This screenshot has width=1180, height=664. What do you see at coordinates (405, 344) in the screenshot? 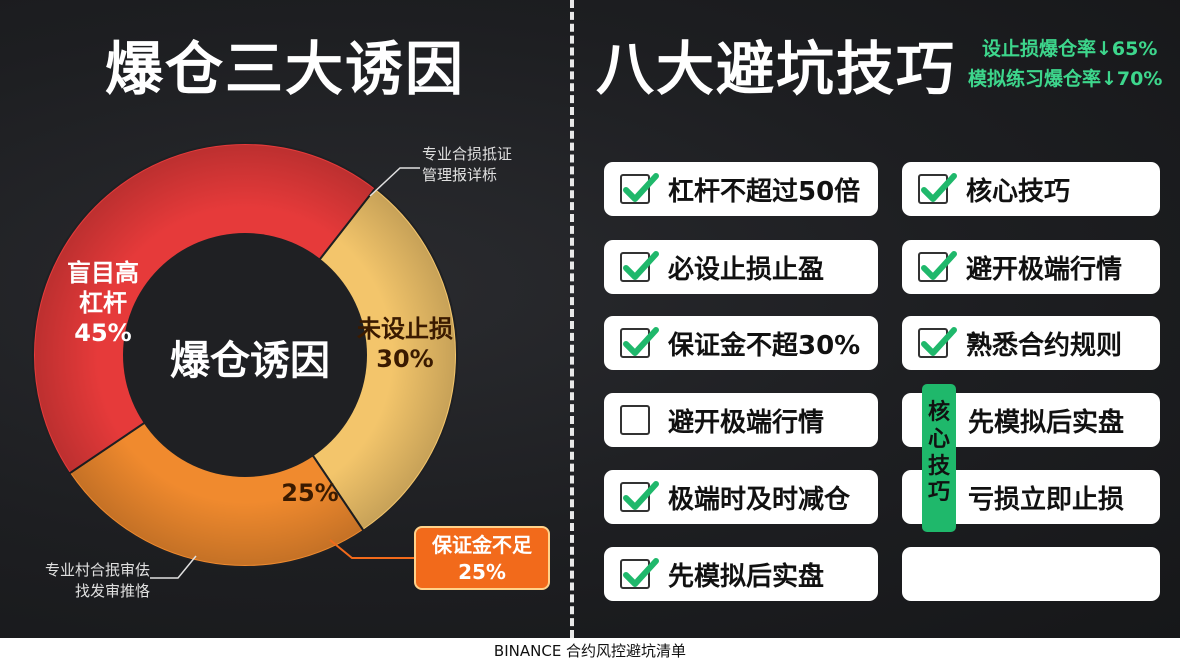
I see `slice-label-no-stop-loss: 未设止损 30%` at bounding box center [405, 344].